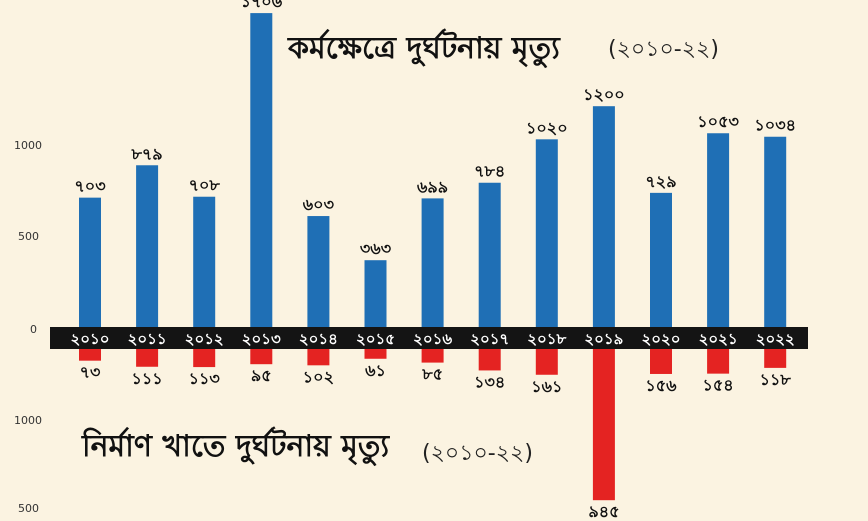  I want to click on data-label-top: ১০২০, so click(547, 127).